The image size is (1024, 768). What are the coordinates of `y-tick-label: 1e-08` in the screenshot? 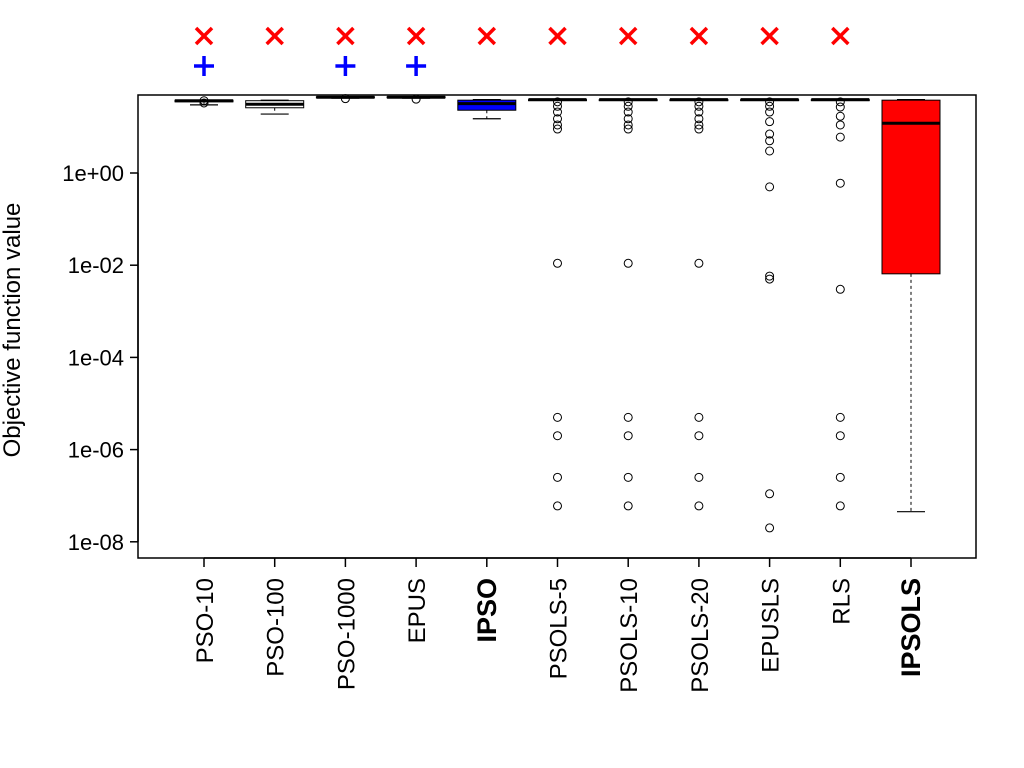 It's located at (96, 542).